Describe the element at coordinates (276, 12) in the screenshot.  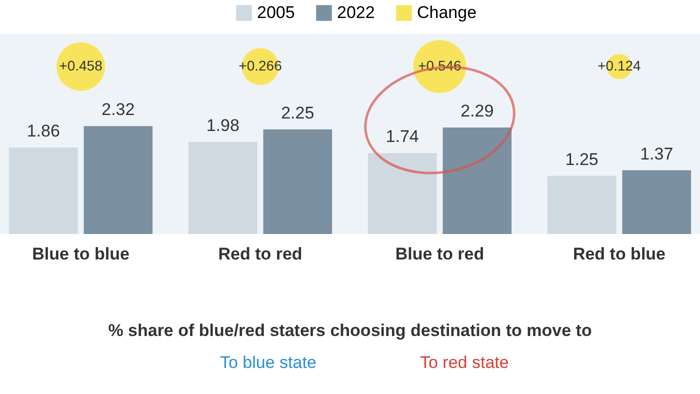
I see `legend-label: 2005` at that location.